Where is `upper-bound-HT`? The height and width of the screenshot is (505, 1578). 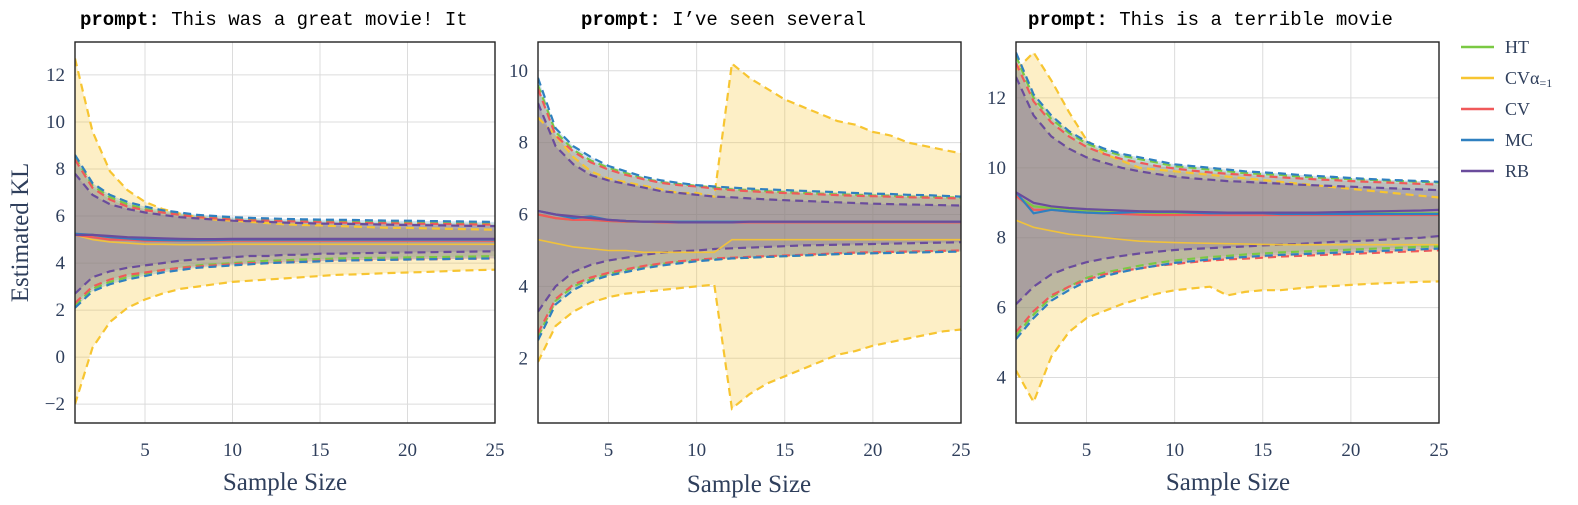
upper-bound-HT is located at coordinates (1227, 119).